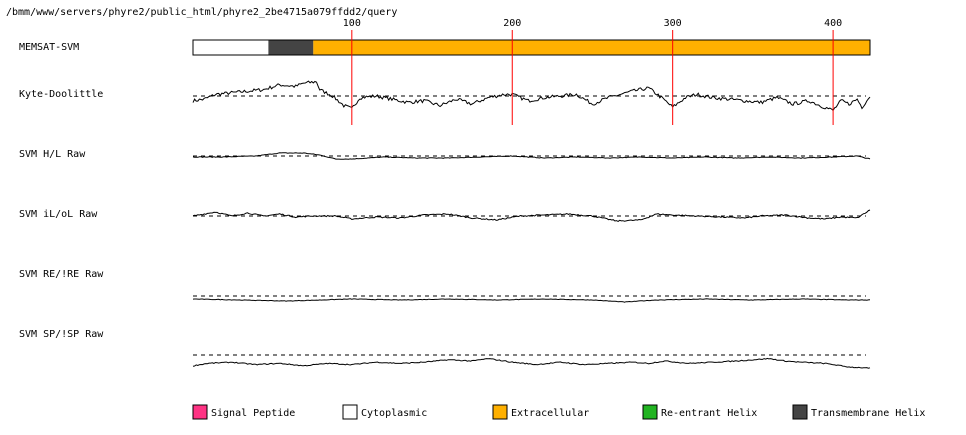 This screenshot has height=435, width=966. I want to click on legend-label-1: Cytoplasmic, so click(394, 413).